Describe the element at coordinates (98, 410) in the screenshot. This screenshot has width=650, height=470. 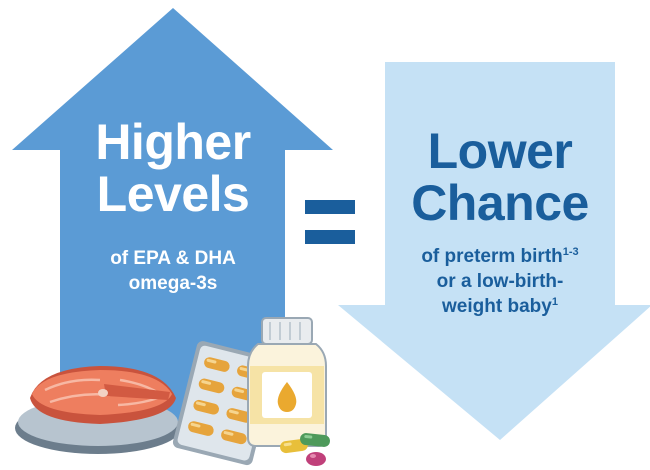
I see `salmon-steak-icon` at that location.